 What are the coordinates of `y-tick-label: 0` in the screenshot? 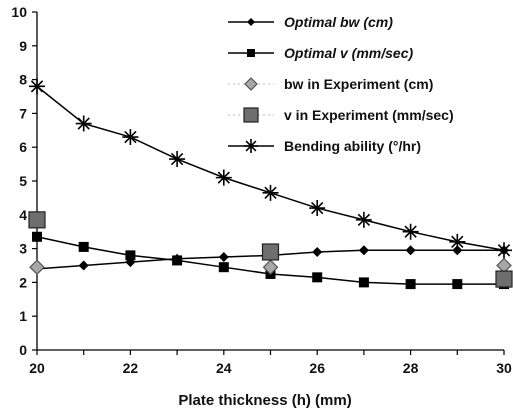 It's located at (23, 350).